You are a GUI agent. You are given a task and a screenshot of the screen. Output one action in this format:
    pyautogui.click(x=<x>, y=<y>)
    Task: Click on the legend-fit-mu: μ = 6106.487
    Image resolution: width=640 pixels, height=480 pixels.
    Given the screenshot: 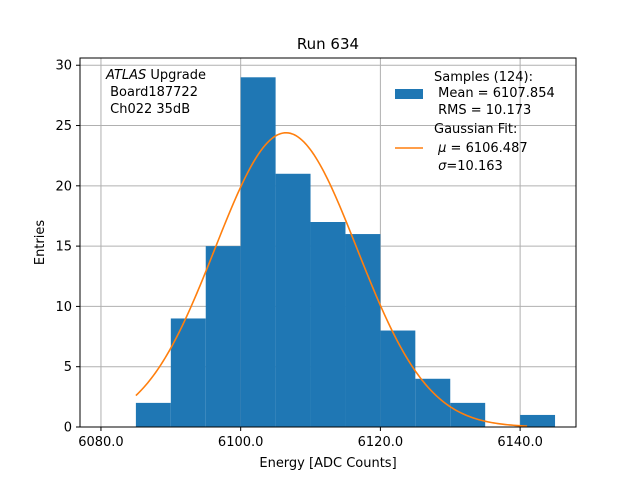 What is the action you would take?
    pyautogui.click(x=481, y=148)
    